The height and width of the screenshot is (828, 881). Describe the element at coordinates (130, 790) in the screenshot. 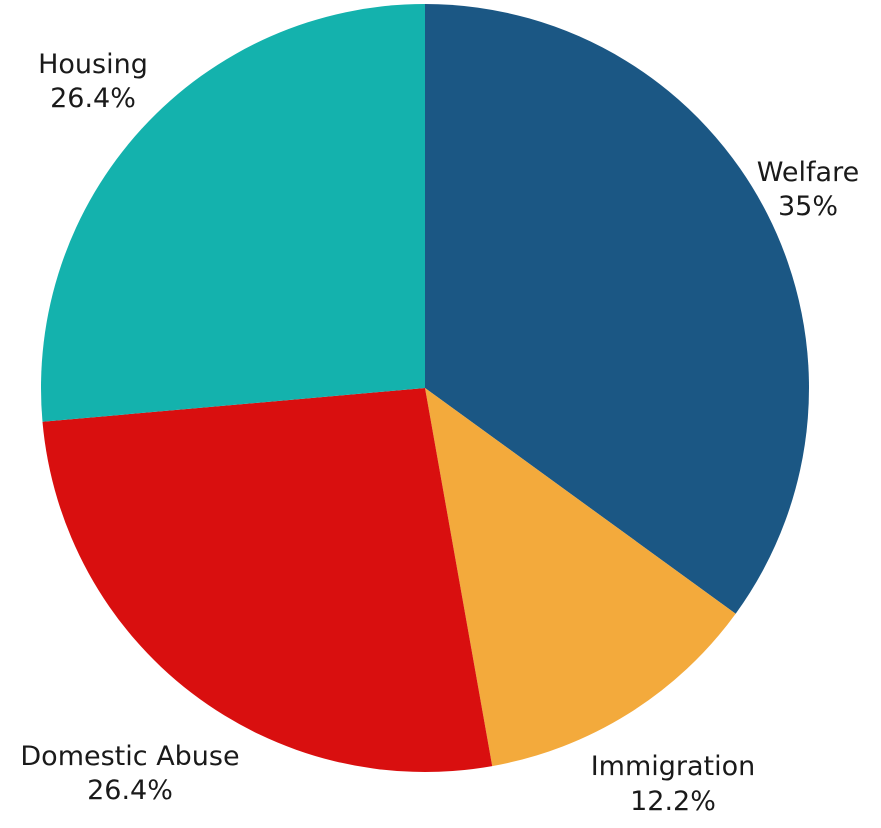

I see `slice-value-domestic-abuse: 26.4%` at that location.